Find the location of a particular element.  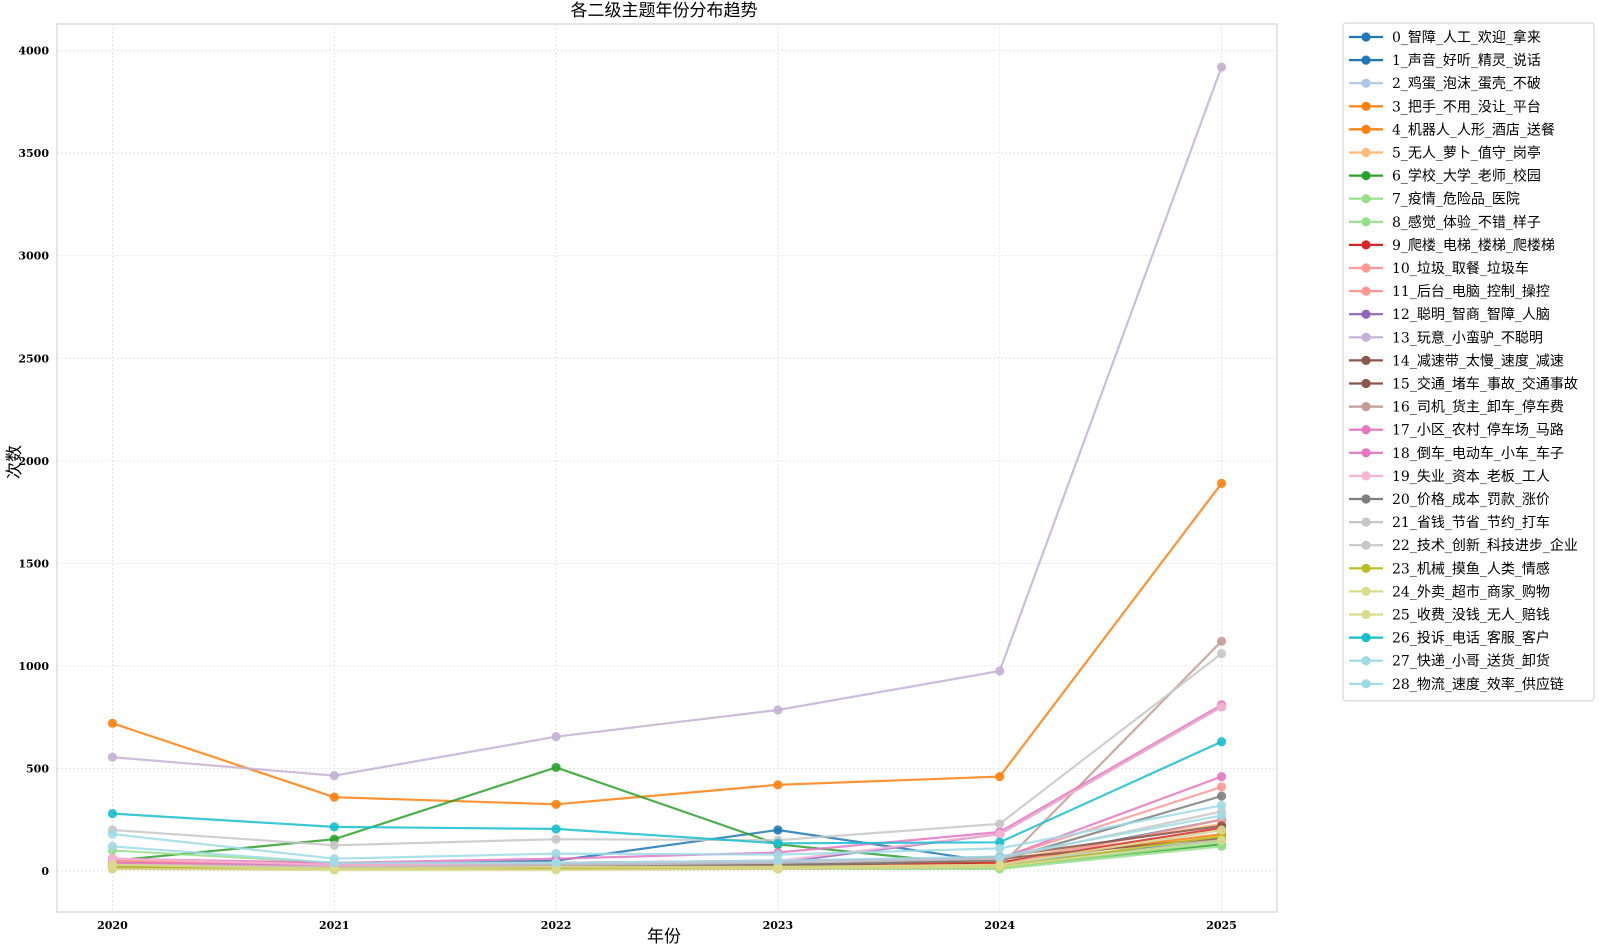

legend-item: 26_投诉_电话_客服_客户 is located at coordinates (1449, 638).